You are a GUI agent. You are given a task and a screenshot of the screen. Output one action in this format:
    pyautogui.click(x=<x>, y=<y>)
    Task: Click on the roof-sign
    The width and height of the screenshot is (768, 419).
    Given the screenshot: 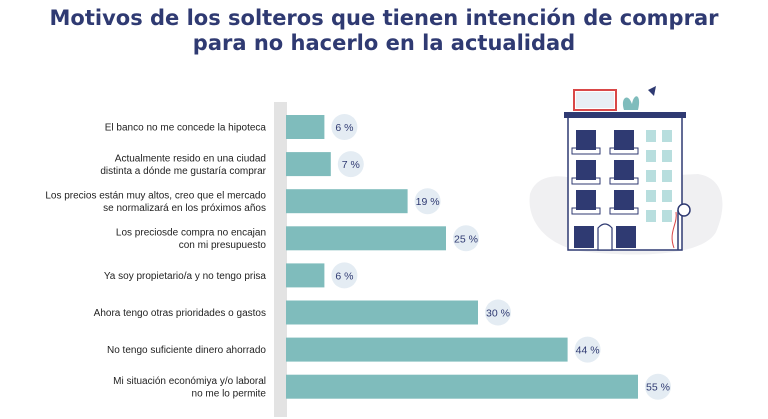 What is the action you would take?
    pyautogui.click(x=595, y=100)
    